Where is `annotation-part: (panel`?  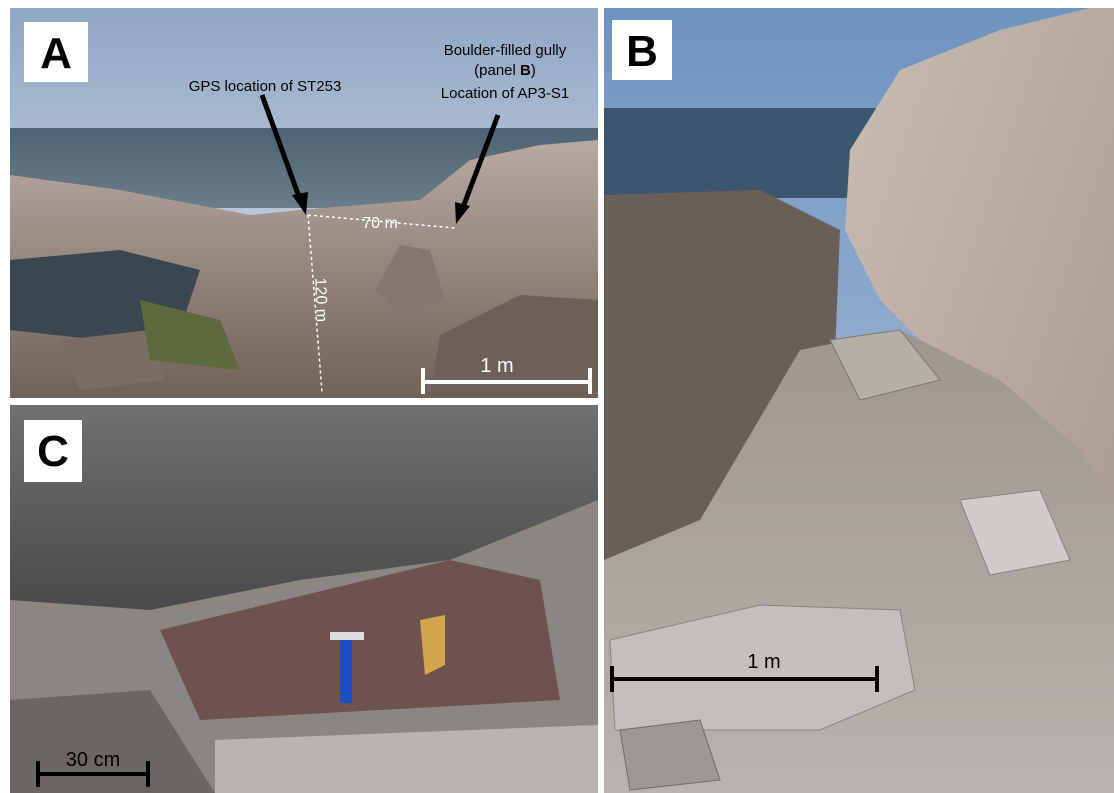
annotation-part: (panel is located at coordinates (497, 70).